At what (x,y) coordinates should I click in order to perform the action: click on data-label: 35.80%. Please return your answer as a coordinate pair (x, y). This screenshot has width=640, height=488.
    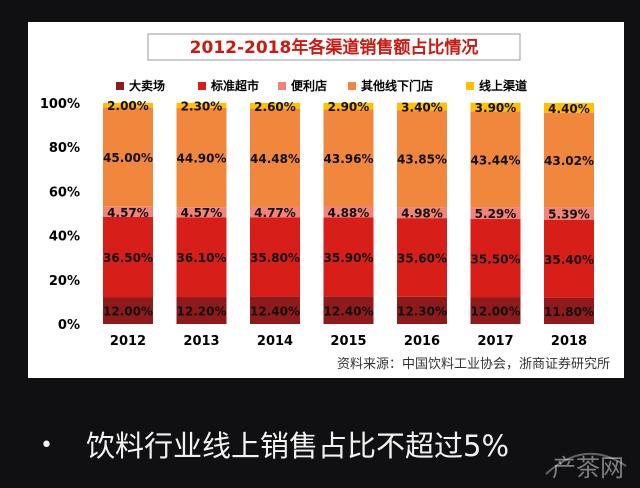
    Looking at the image, I should click on (275, 258).